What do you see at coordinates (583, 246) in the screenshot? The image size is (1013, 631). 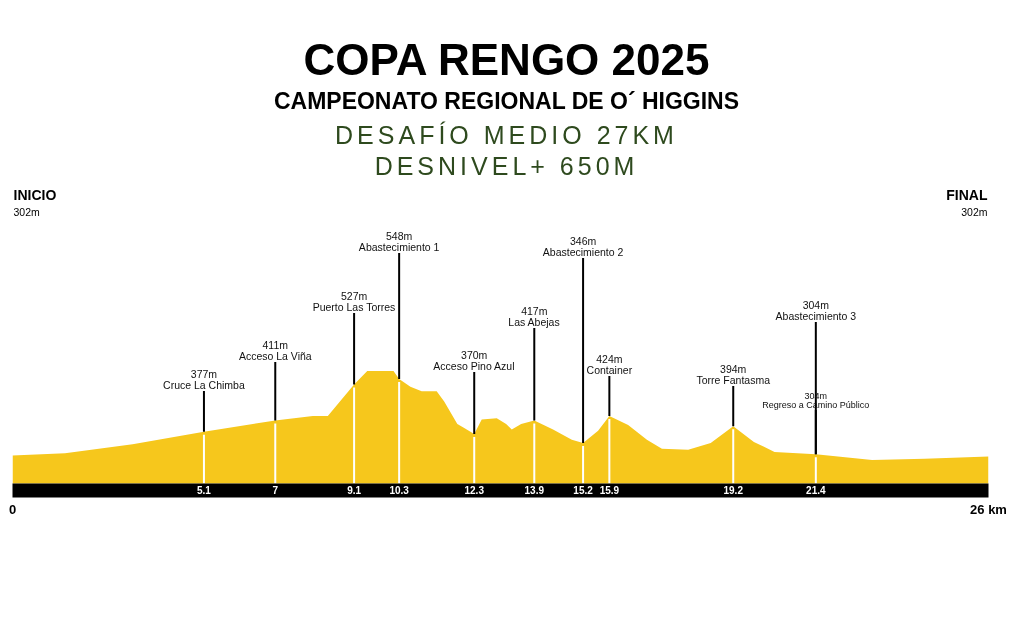 I see `annotation: 346m Abastecimiento 2` at bounding box center [583, 246].